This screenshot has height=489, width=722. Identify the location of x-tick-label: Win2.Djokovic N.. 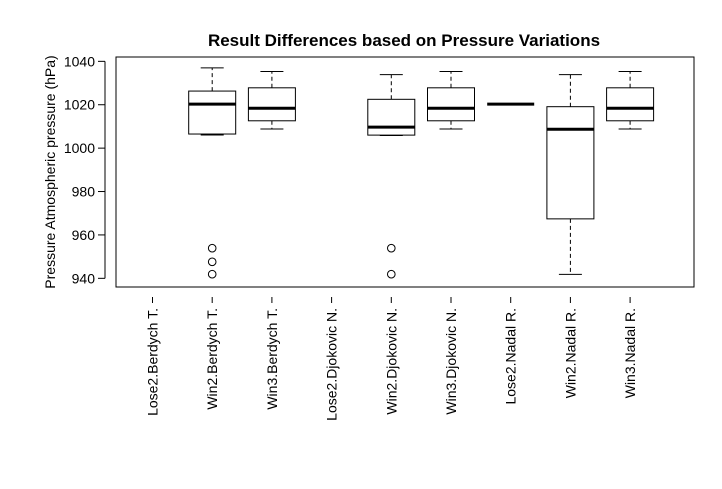
(391, 361).